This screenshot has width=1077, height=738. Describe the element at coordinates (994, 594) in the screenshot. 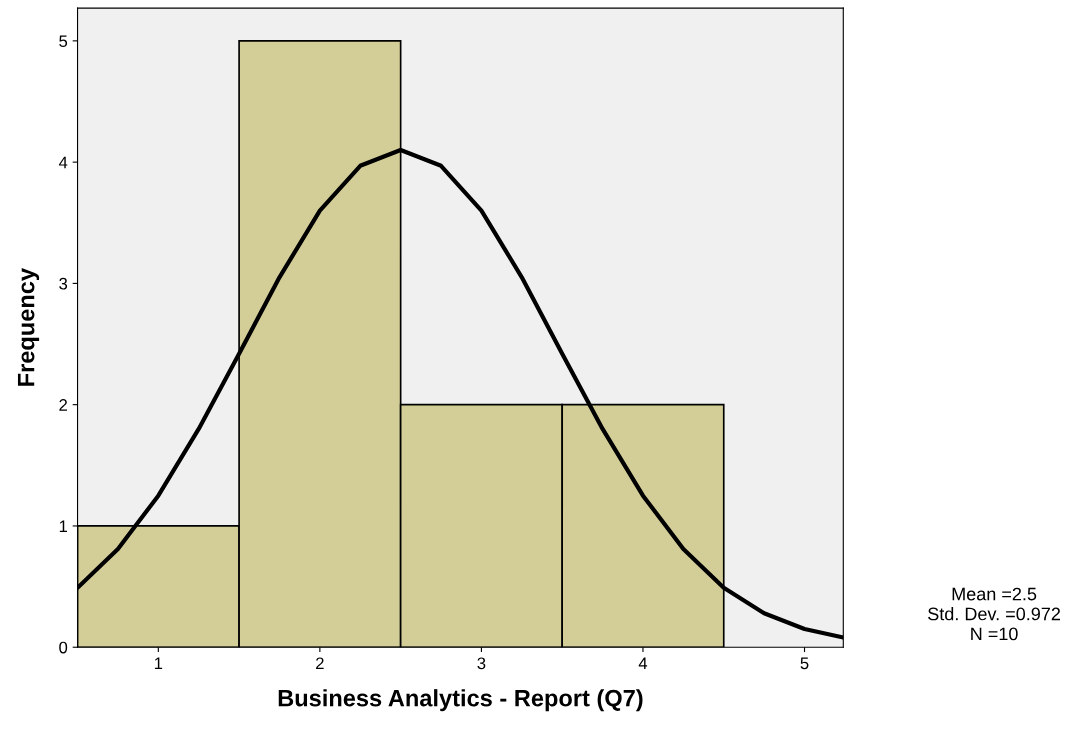

I see `text: Mean =2.5` at that location.